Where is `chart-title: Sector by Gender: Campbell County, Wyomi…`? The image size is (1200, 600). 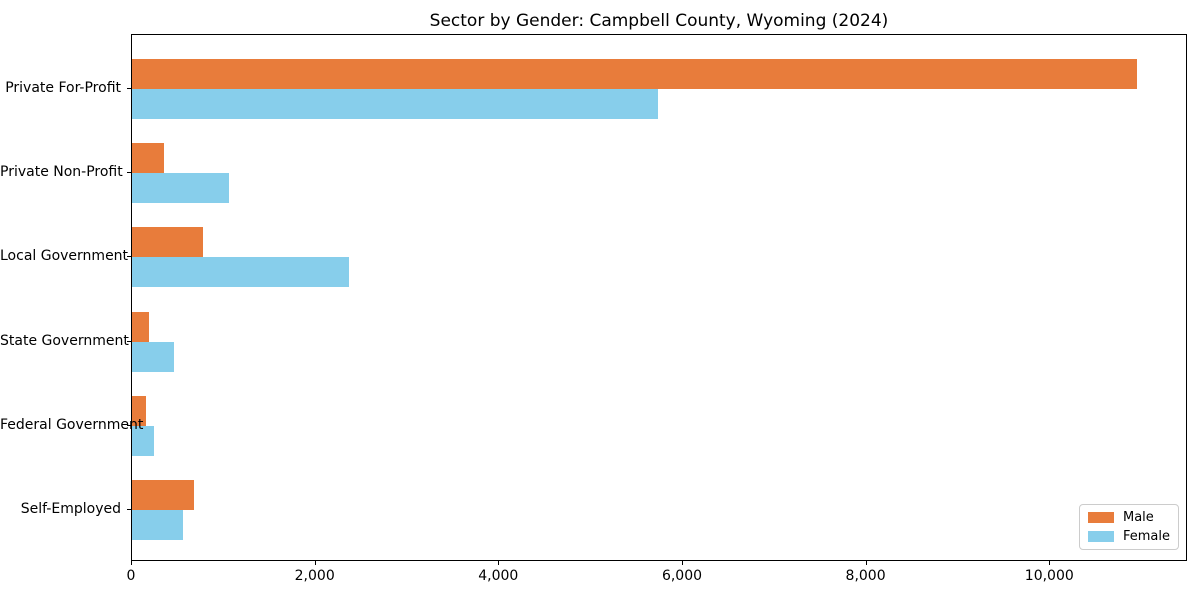
chart-title: Sector by Gender: Campbell County, Wyomi… is located at coordinates (659, 21).